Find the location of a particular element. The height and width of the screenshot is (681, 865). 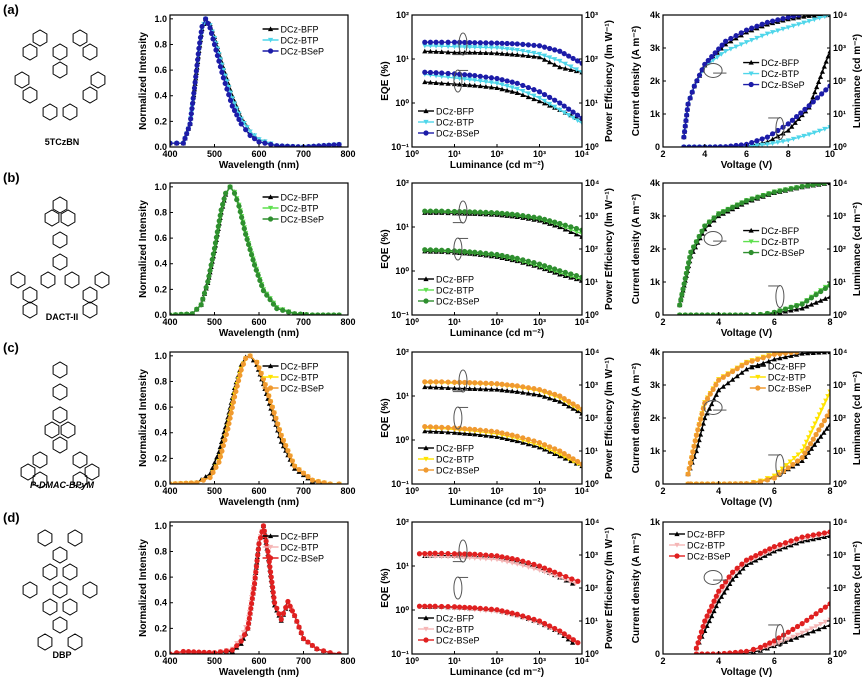

y-tick-label: 2k is located at coordinates (655, 249).